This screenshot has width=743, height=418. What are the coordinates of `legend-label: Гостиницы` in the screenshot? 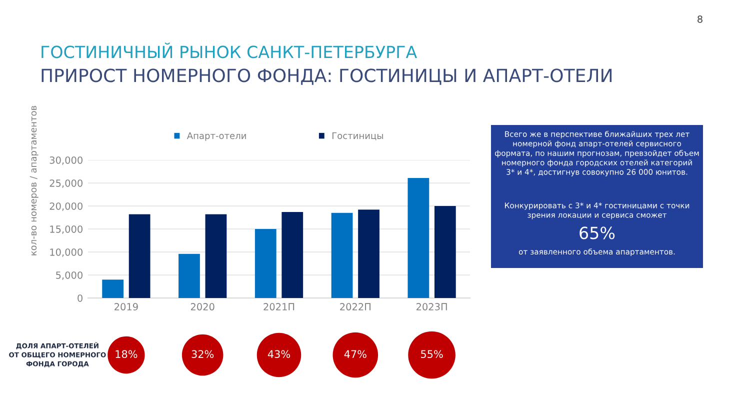 It's located at (357, 136).